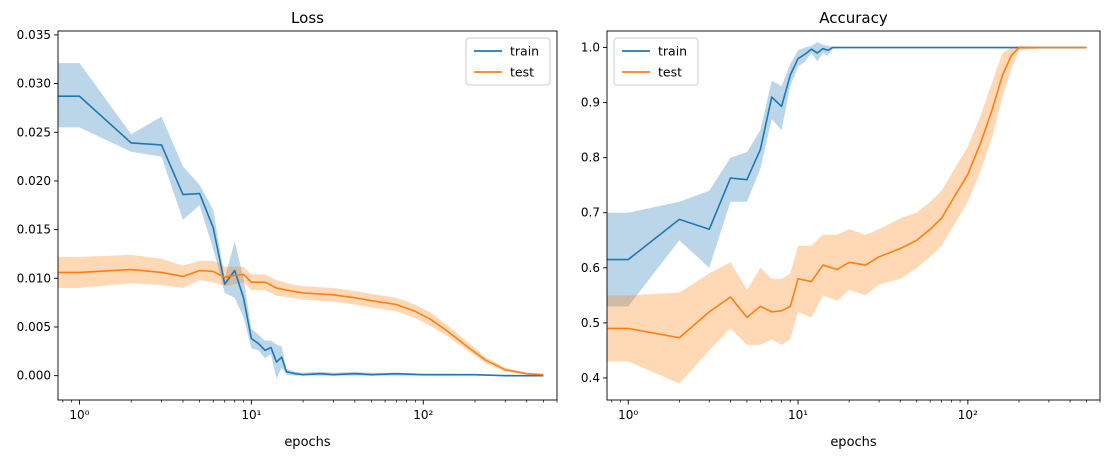 This screenshot has height=459, width=1112. I want to click on loss-chart-legend-box, so click(508, 61).